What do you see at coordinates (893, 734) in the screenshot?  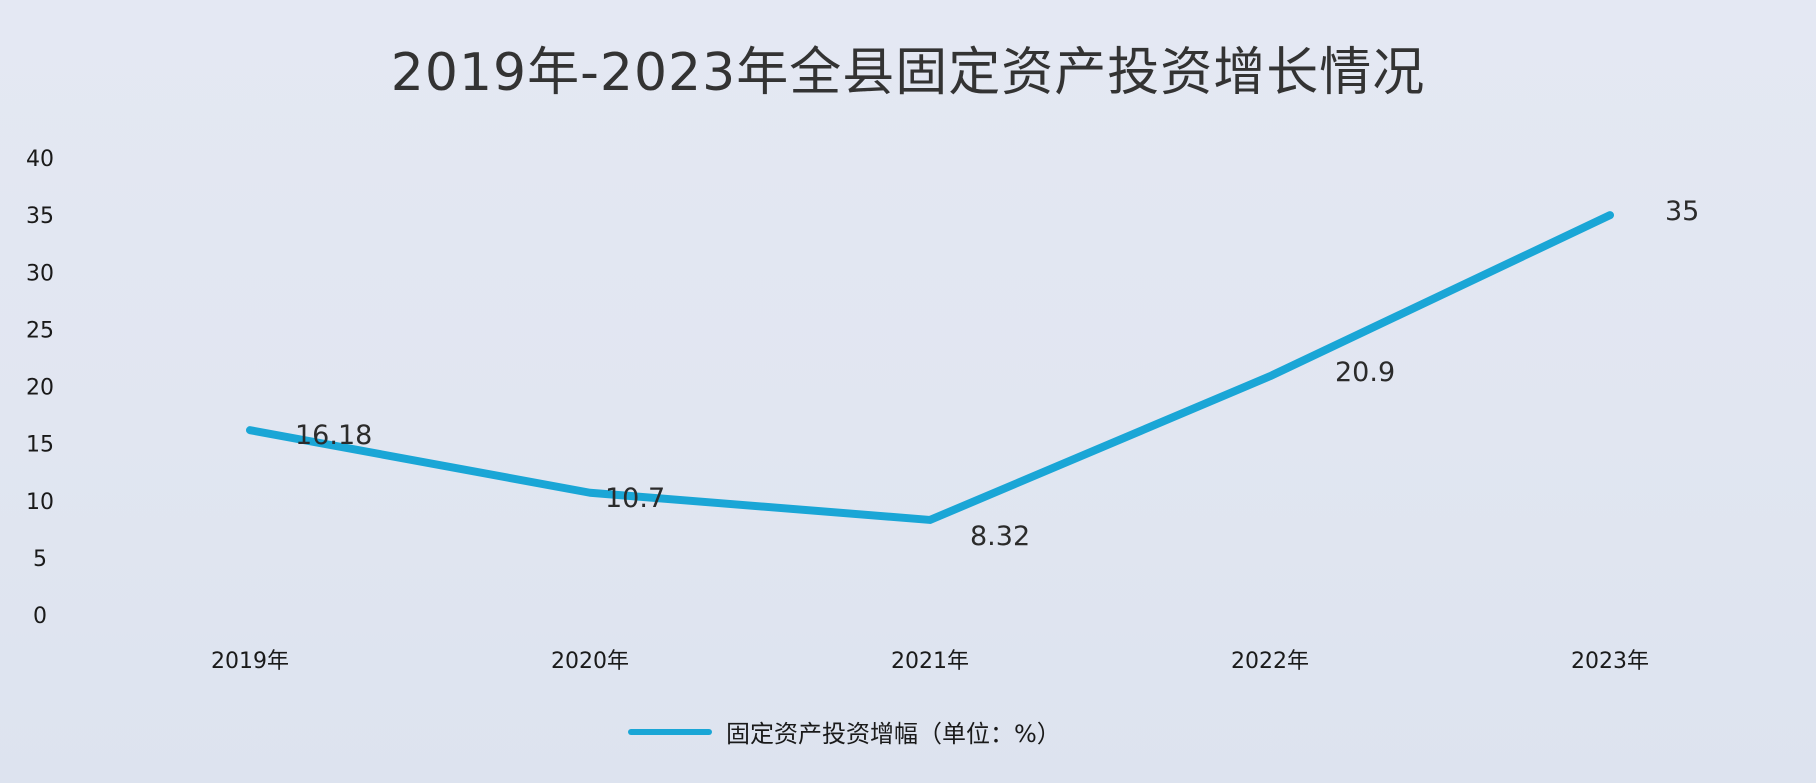 I see `legend-label: 固定资产投资增幅（单位：%）` at bounding box center [893, 734].